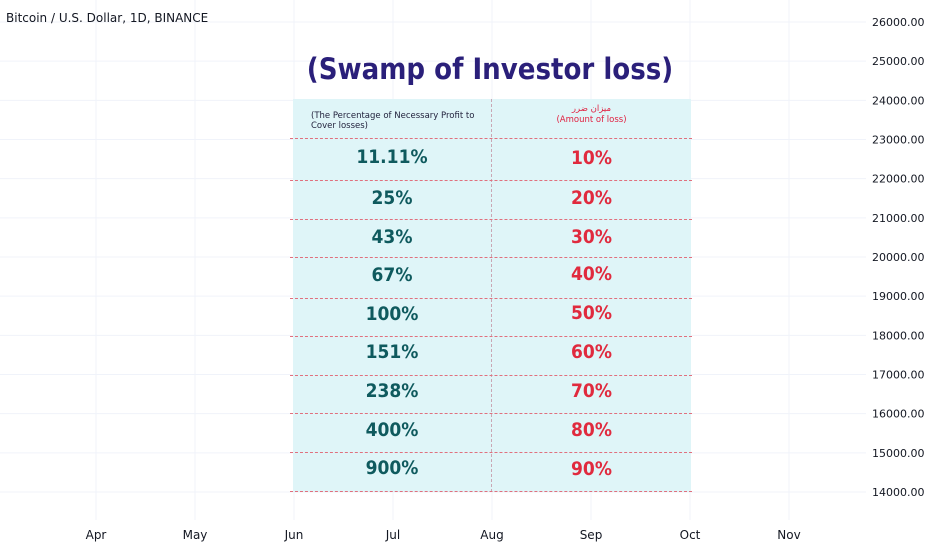 This screenshot has height=550, width=932. Describe the element at coordinates (898, 100) in the screenshot. I see `price-tick-label: 24000.00` at that location.